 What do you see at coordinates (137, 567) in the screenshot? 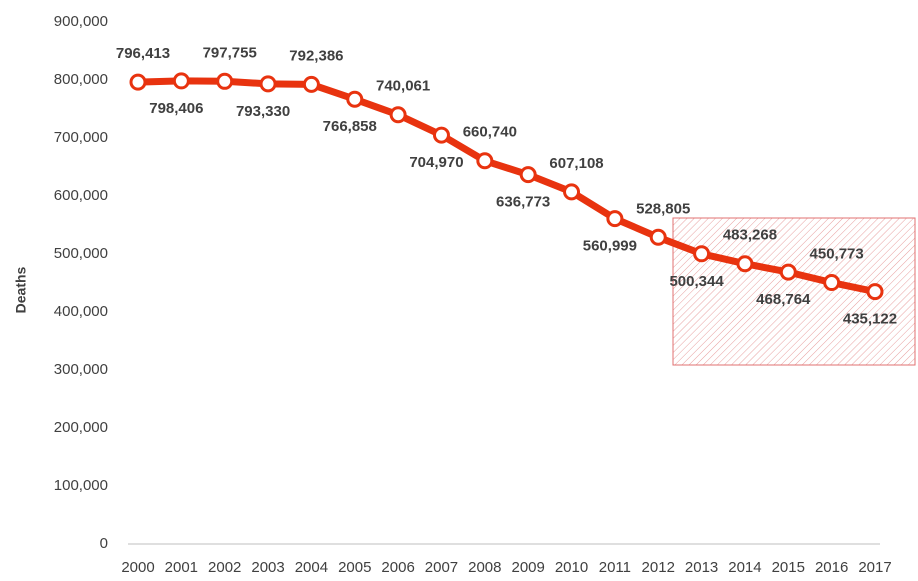
I see `x-tick-label: 2000` at bounding box center [137, 567].